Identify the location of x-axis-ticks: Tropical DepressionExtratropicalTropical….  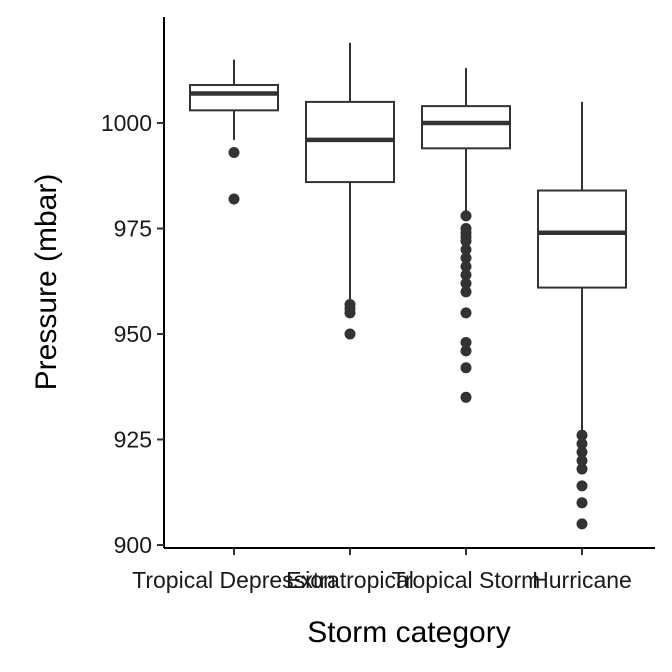
(382, 570).